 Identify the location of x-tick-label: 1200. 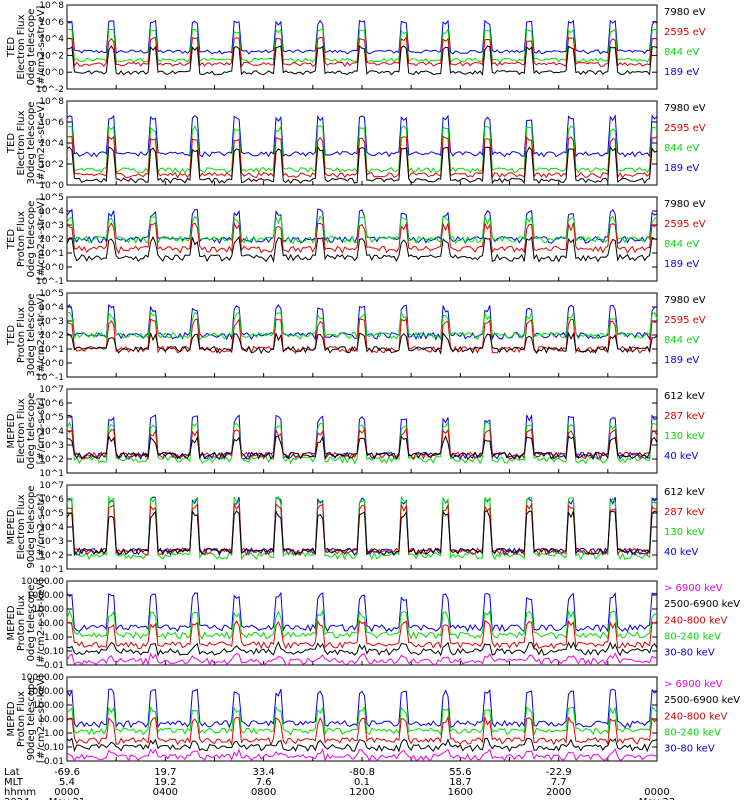
(361, 792).